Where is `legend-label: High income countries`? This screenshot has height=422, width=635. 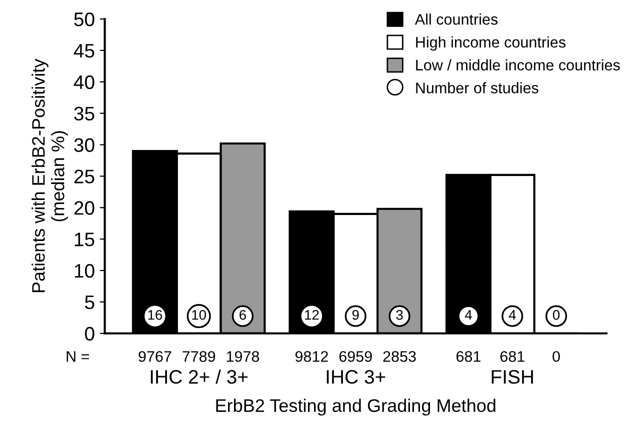
legend-label: High income countries is located at coordinates (491, 43).